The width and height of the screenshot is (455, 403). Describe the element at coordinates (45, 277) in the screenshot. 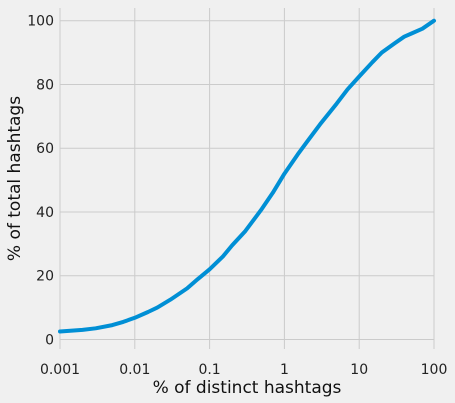

I see `y-tick-label: 20` at that location.